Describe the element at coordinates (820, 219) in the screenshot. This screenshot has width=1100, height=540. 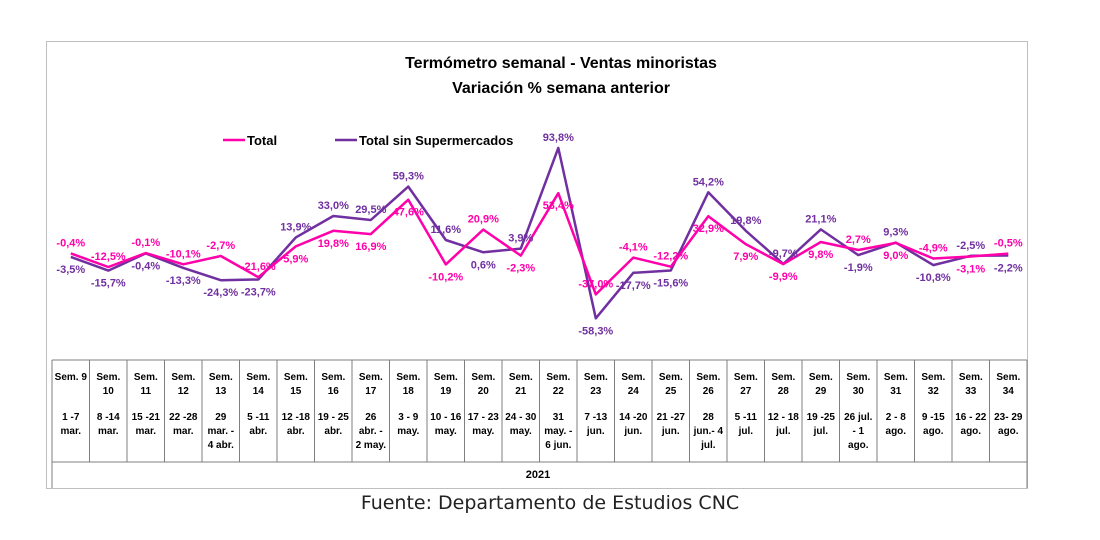
I see `data-label-sin-supermercados: 21,1%` at that location.